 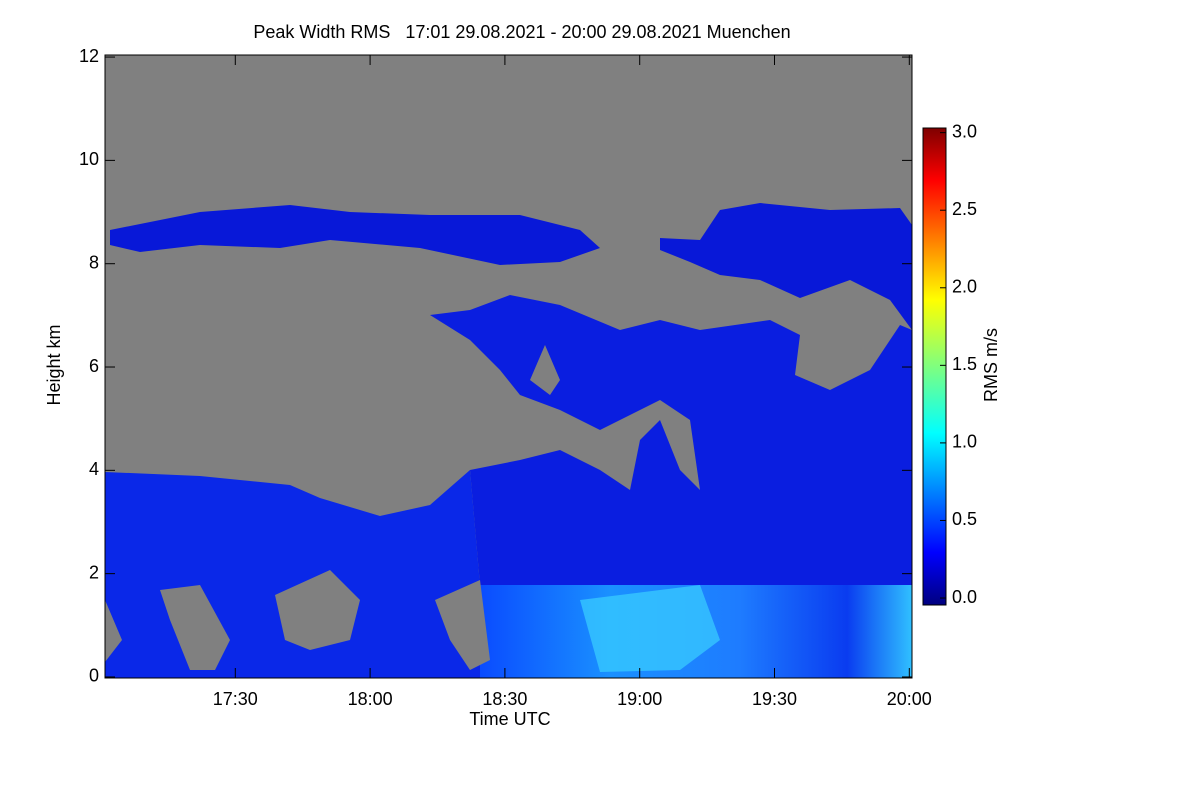 What do you see at coordinates (235, 699) in the screenshot?
I see `x-tick-label: 17:30` at bounding box center [235, 699].